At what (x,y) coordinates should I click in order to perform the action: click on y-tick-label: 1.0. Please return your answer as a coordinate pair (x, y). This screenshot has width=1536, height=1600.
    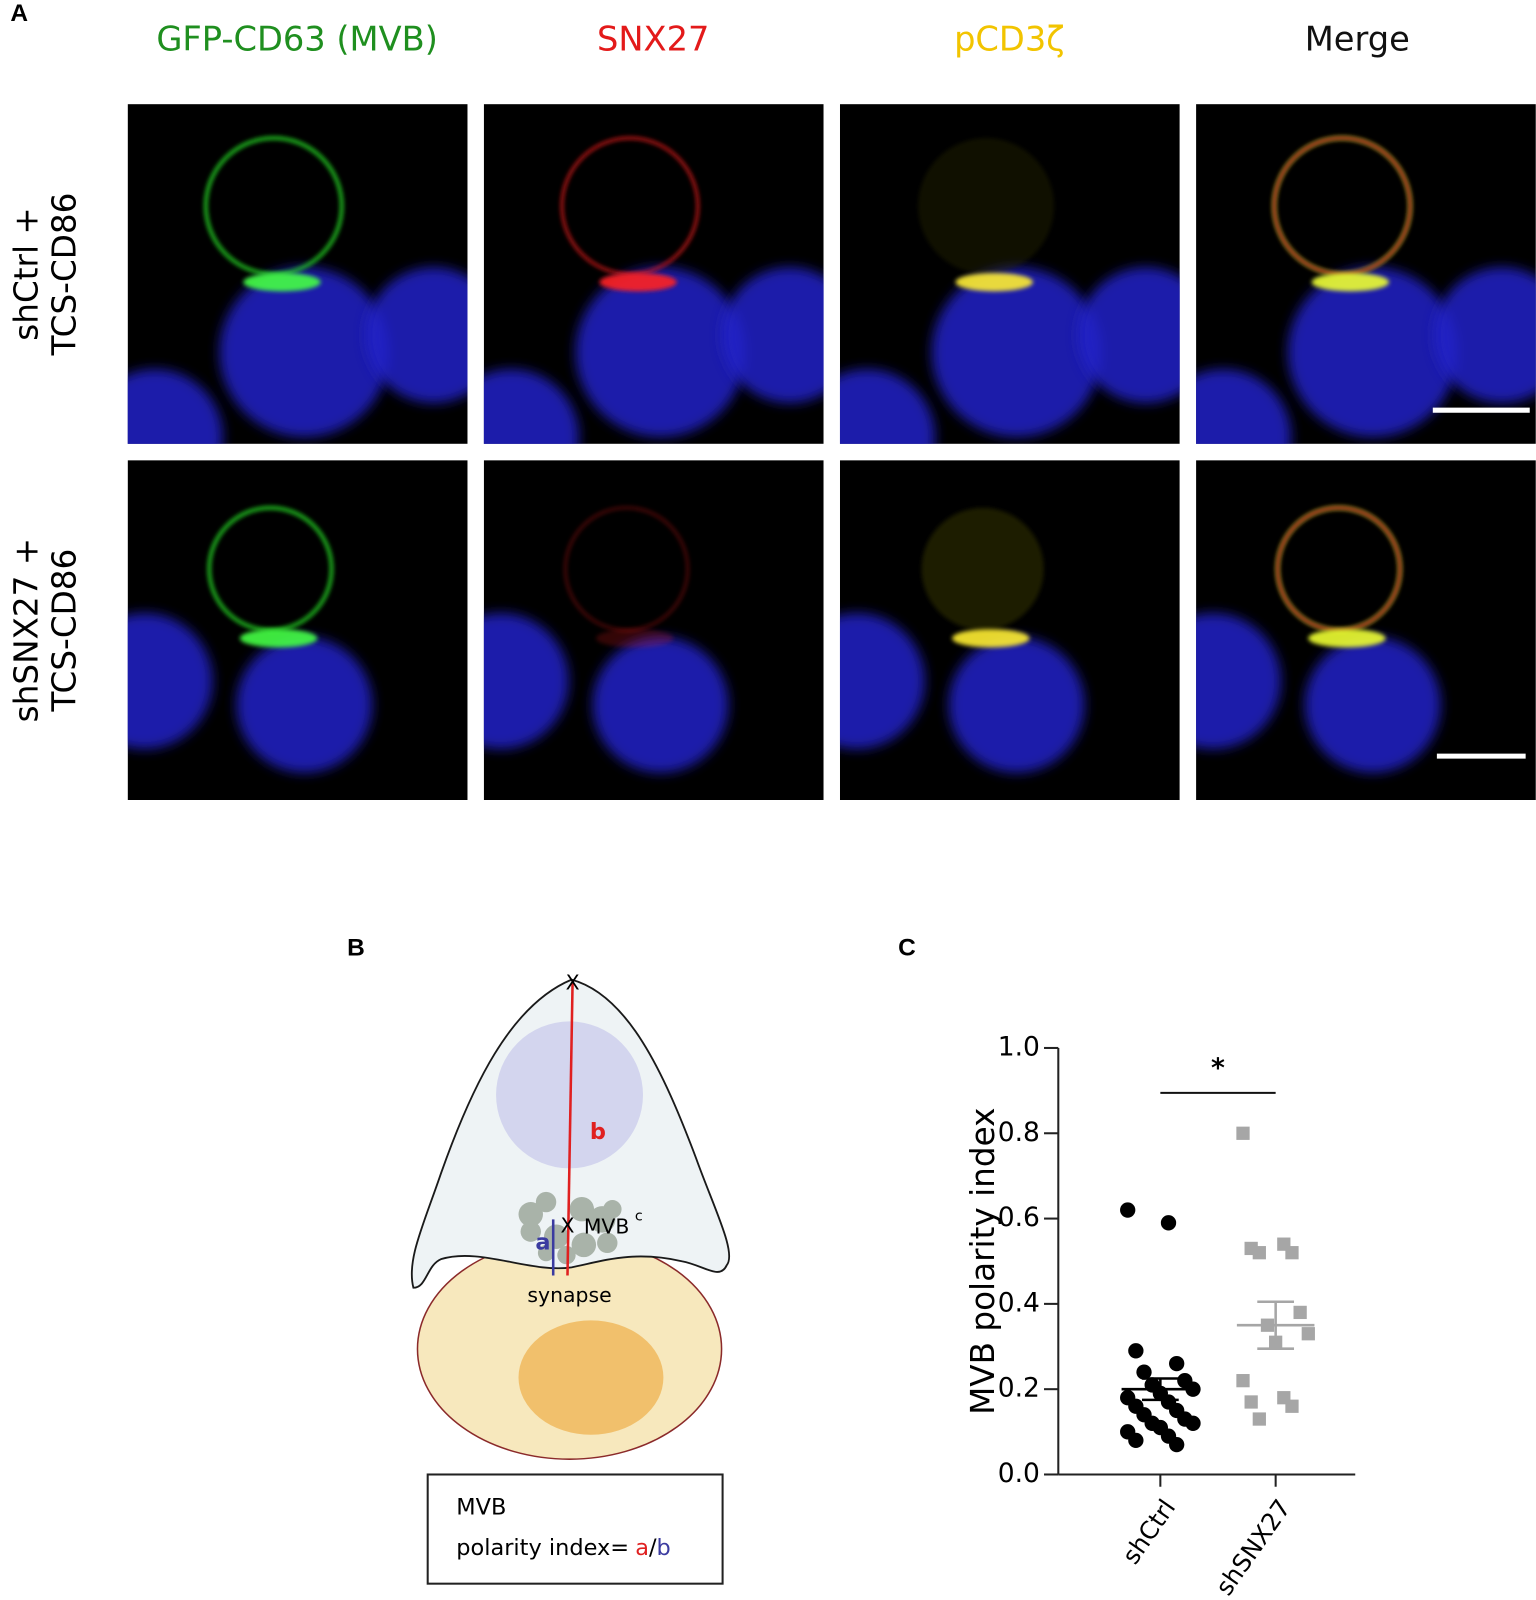
    Looking at the image, I should click on (1019, 1046).